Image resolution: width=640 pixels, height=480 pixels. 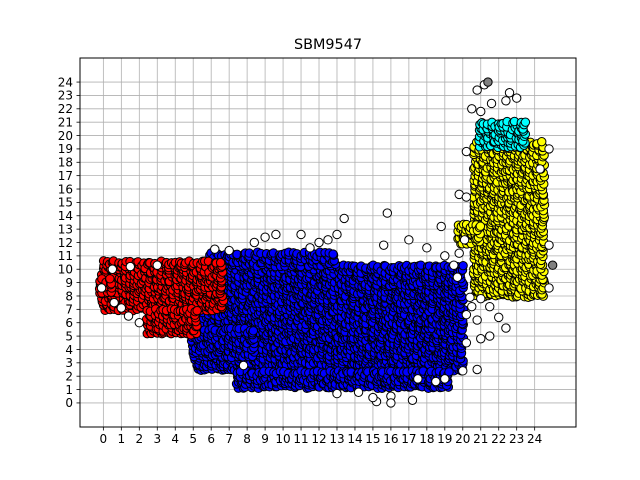 What do you see at coordinates (157, 439) in the screenshot?
I see `x-tick-label: 3` at bounding box center [157, 439].